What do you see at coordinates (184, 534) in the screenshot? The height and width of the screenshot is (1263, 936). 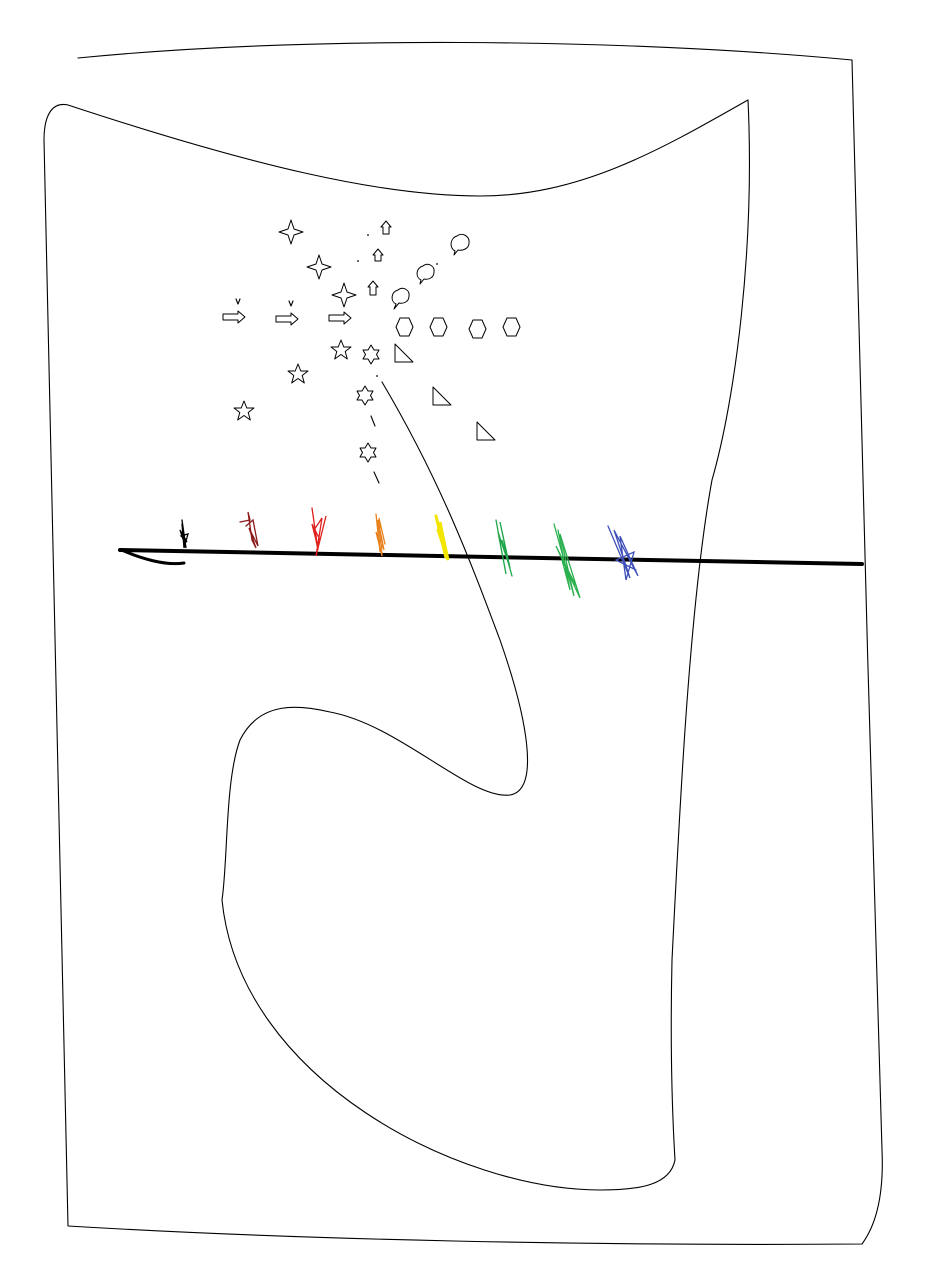 I see `black-scribble` at bounding box center [184, 534].